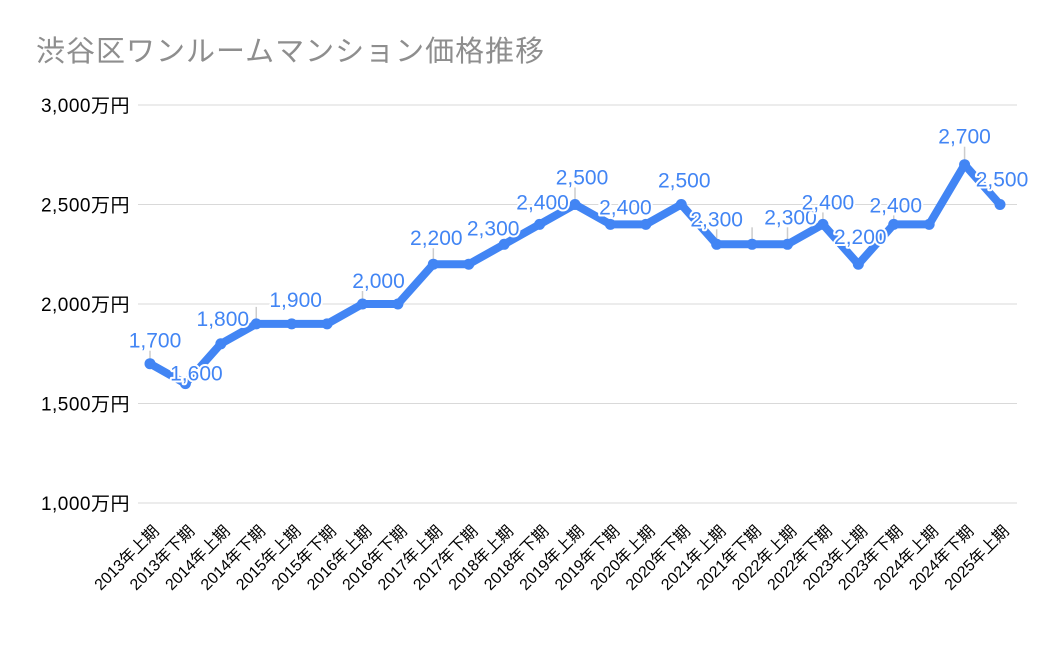 Image resolution: width=1050 pixels, height=649 pixels. I want to click on data-label: 1,700, so click(155, 341).